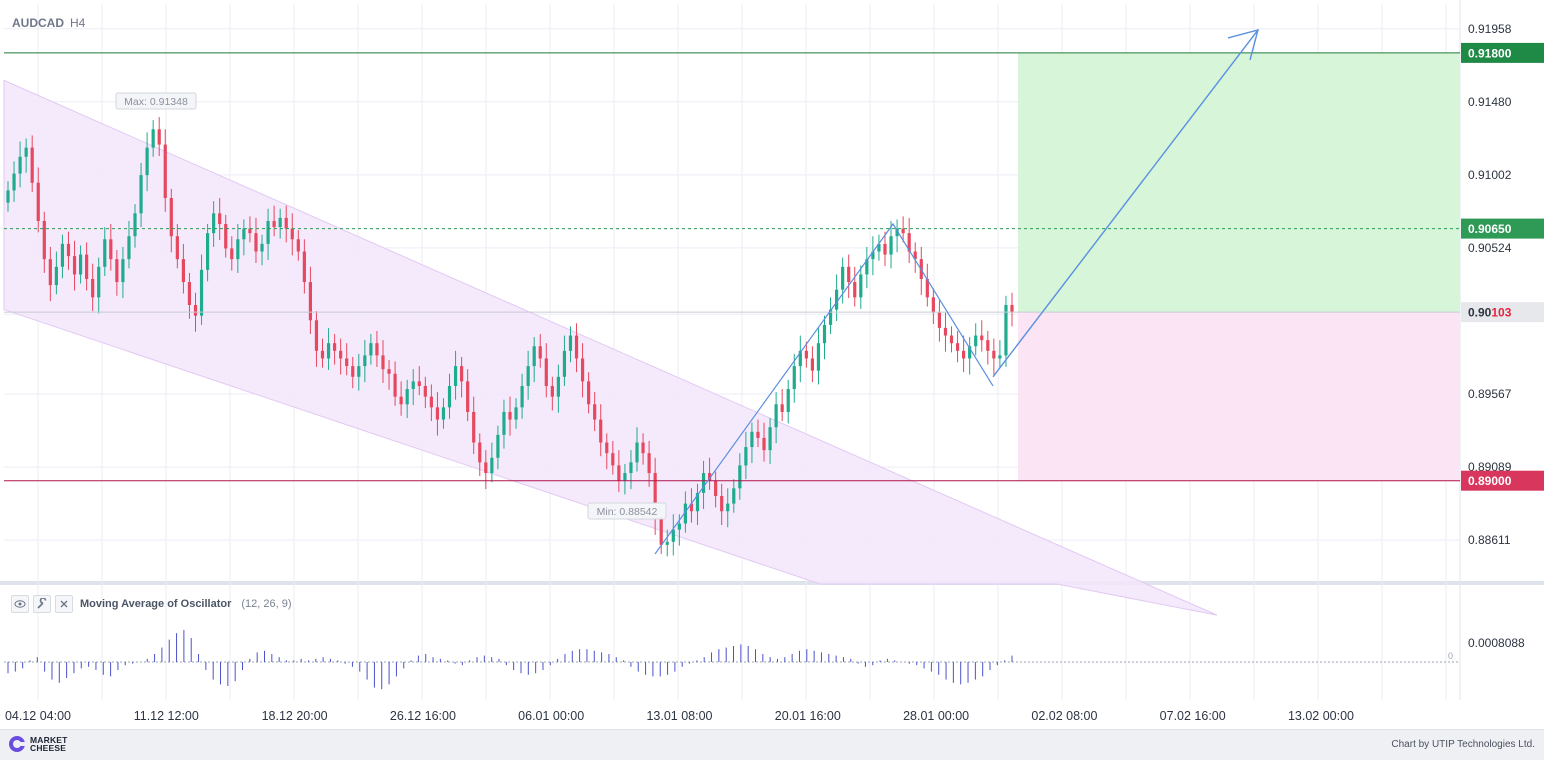  I want to click on oscillator-name: Moving Average of Oscillator, so click(156, 604).